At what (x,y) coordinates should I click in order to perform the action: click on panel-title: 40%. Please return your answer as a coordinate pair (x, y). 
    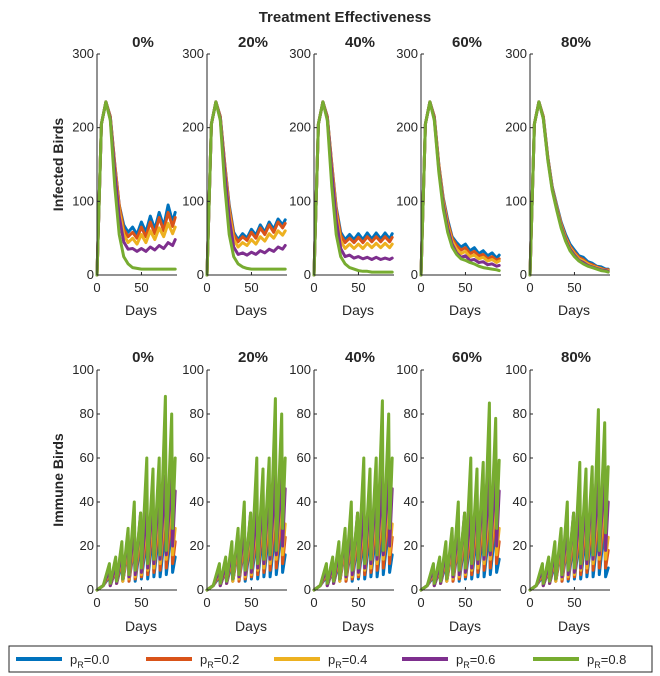
    Looking at the image, I should click on (360, 357).